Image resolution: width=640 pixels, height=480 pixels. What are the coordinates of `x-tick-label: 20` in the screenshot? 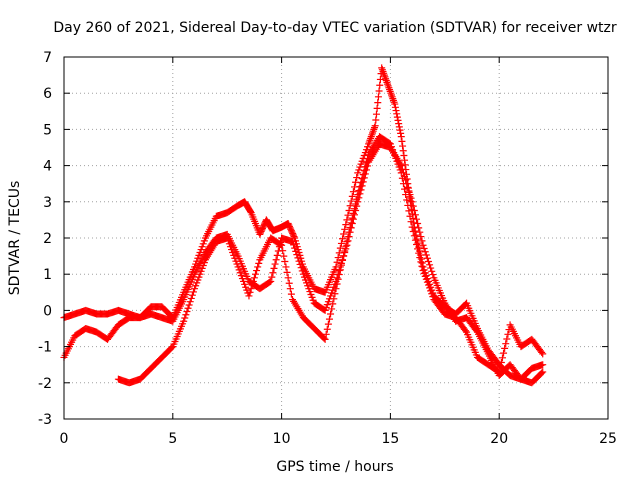 It's located at (499, 439).